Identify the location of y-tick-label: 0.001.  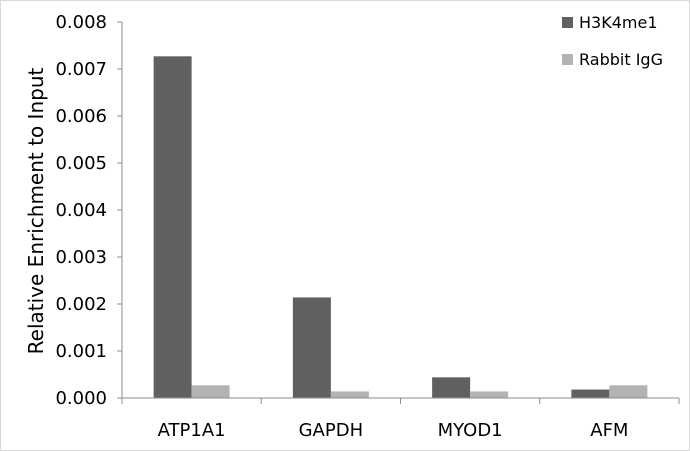
(81, 351).